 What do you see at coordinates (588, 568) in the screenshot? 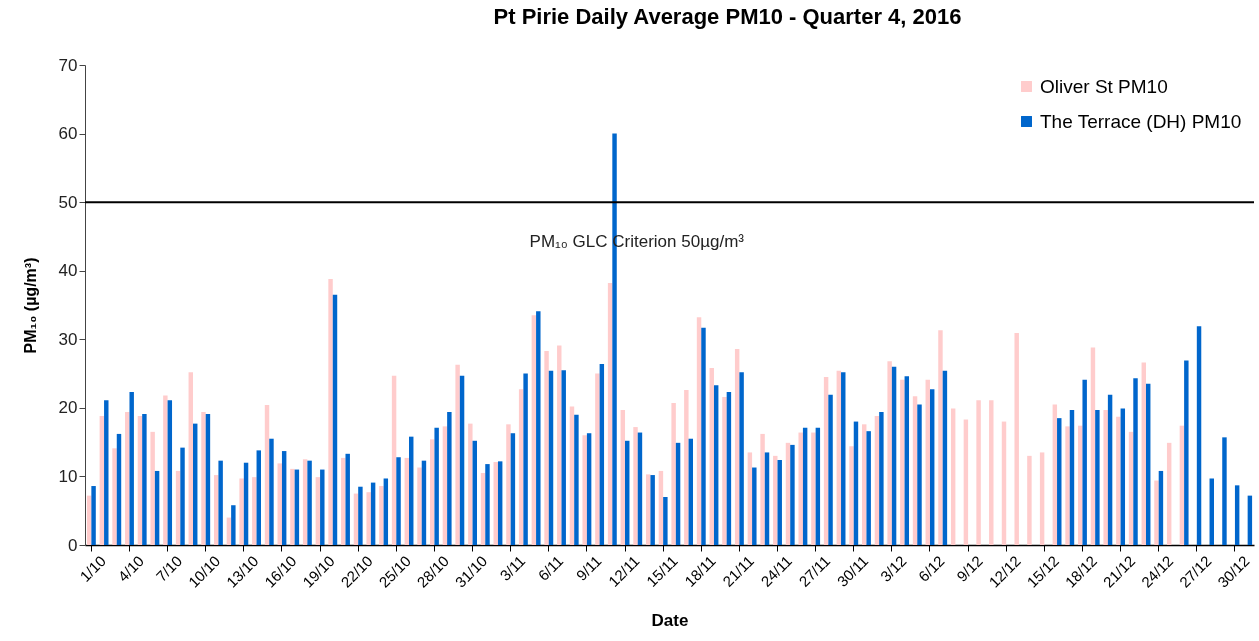
I see `x-tick-label: 9/11` at bounding box center [588, 568].